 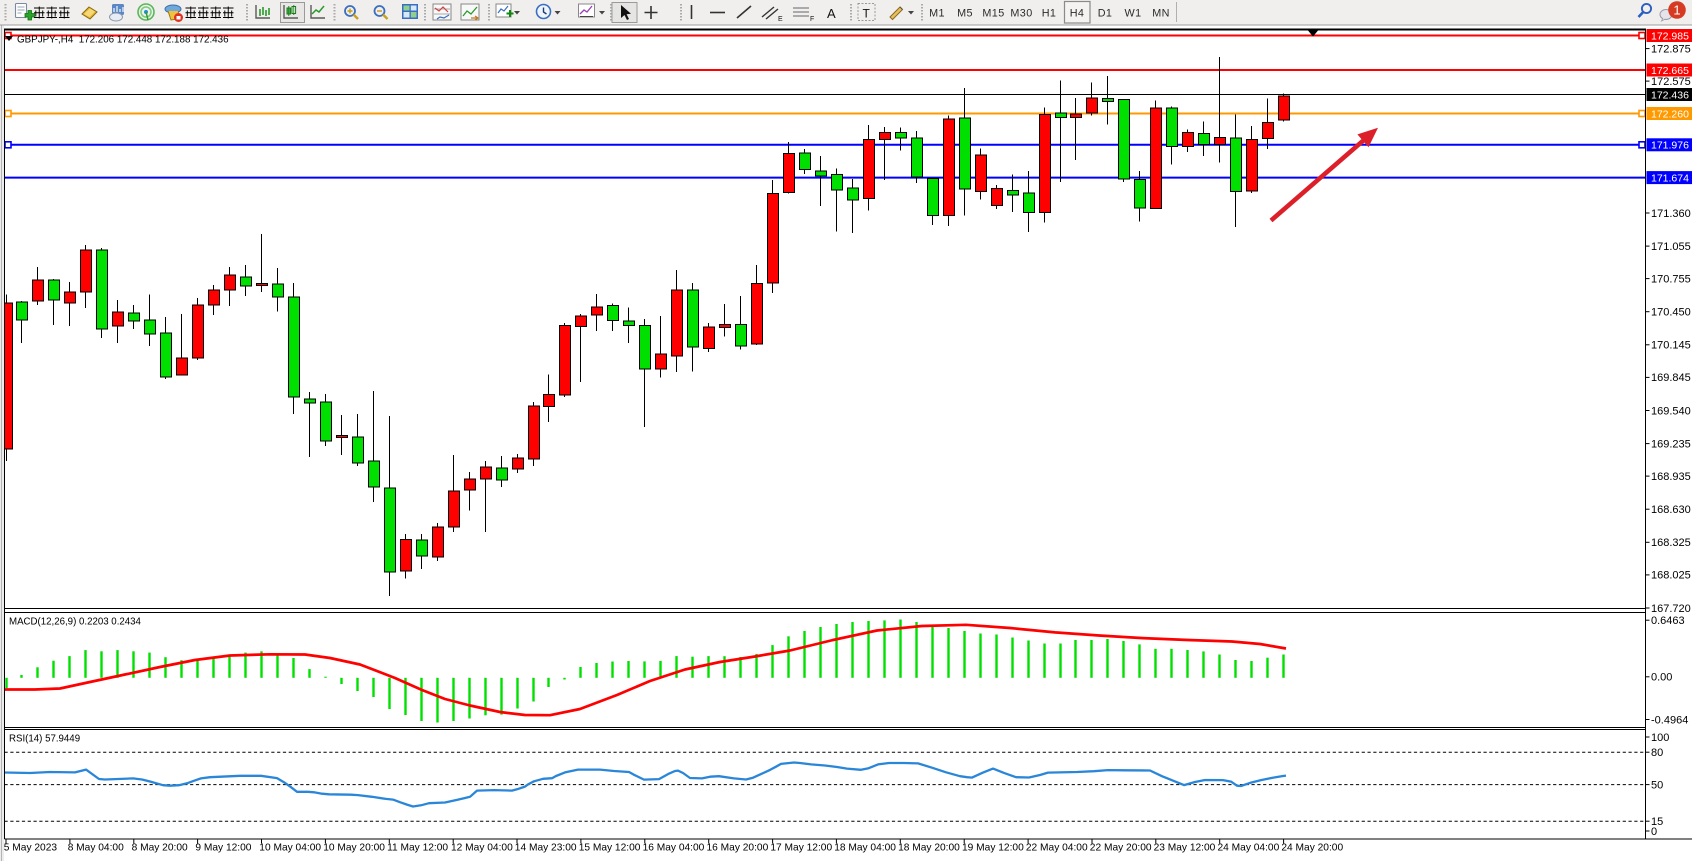 I want to click on svg-text: 5 May 2023, so click(x=31, y=848).